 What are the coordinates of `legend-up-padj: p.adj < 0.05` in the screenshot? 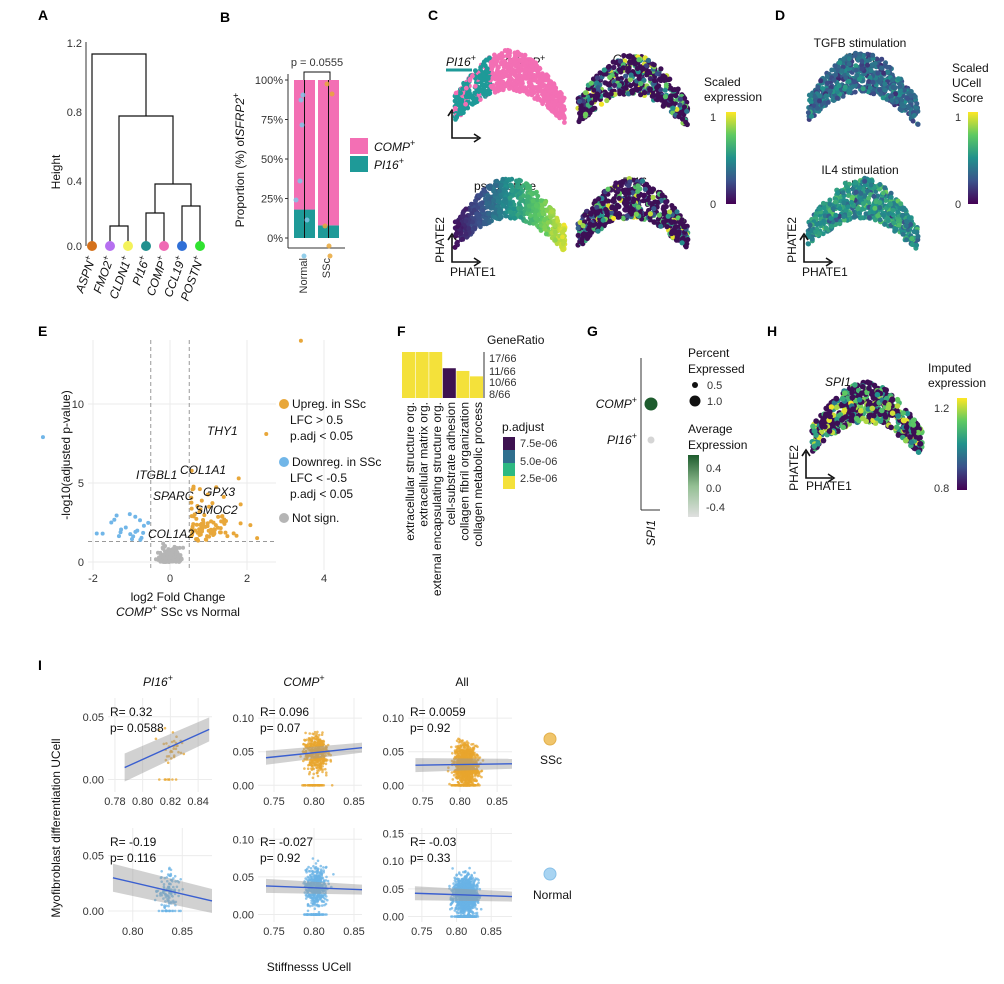 It's located at (321, 436).